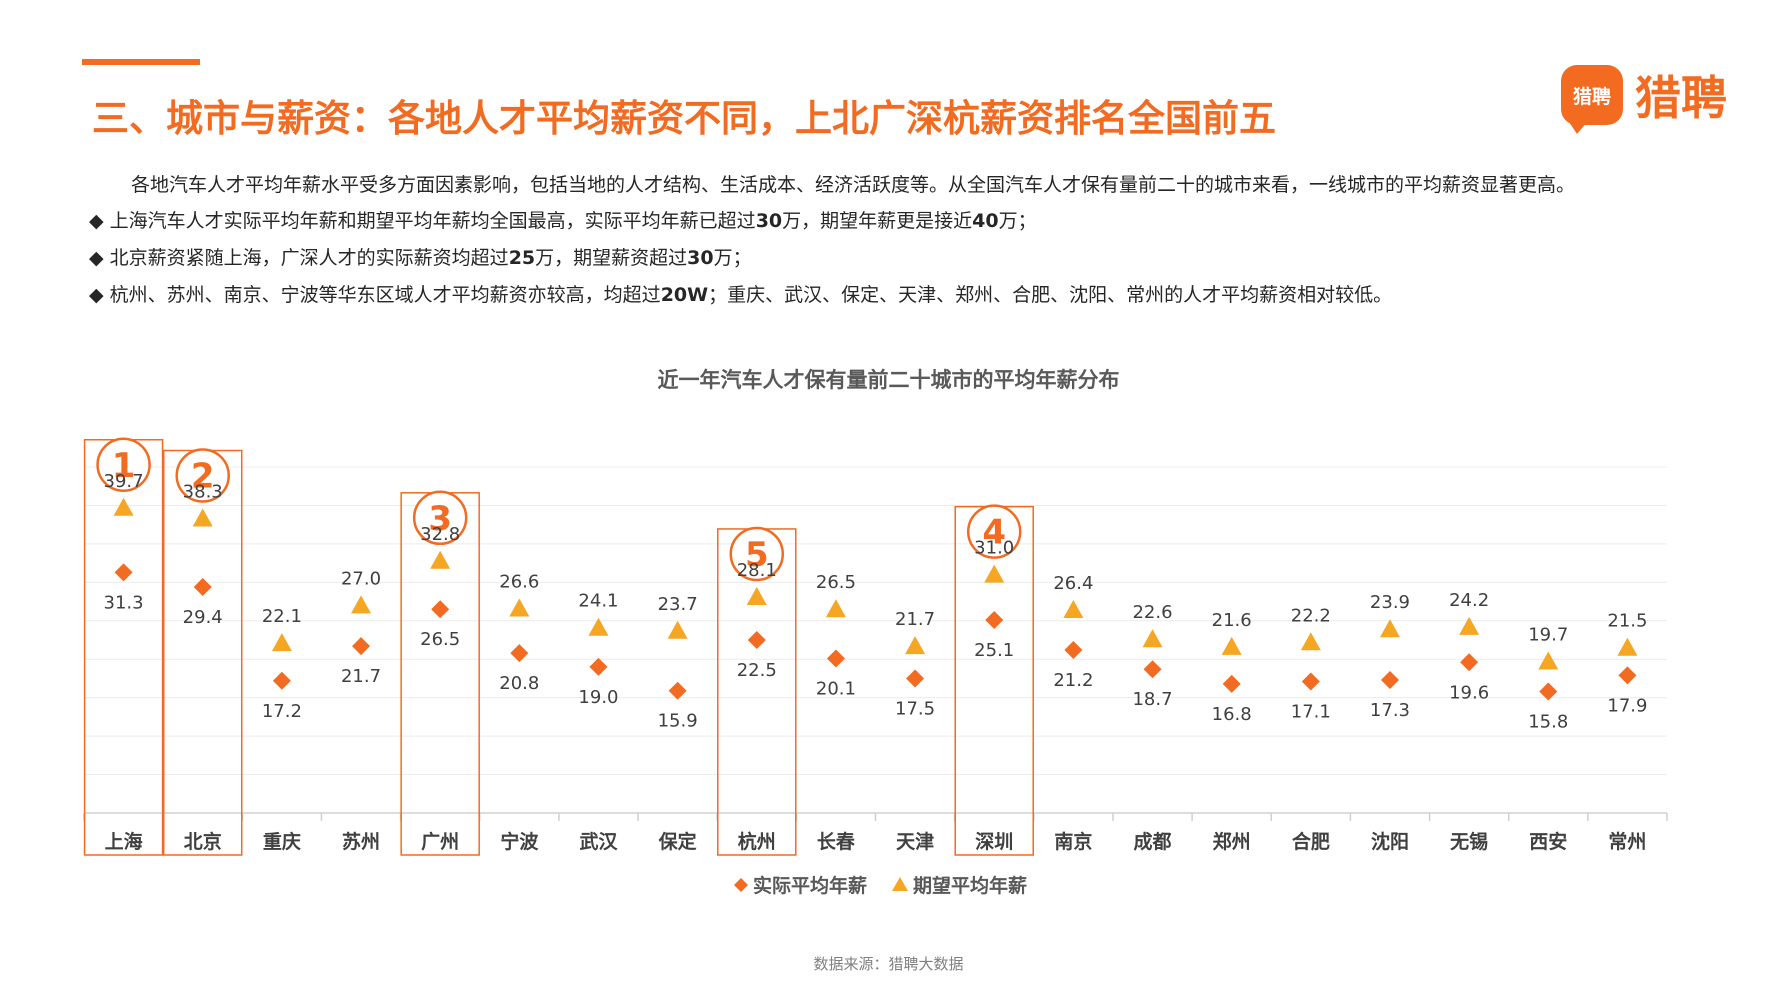 This screenshot has width=1777, height=1000. What do you see at coordinates (994, 650) in the screenshot?
I see `actual-value-label: 25.1` at bounding box center [994, 650].